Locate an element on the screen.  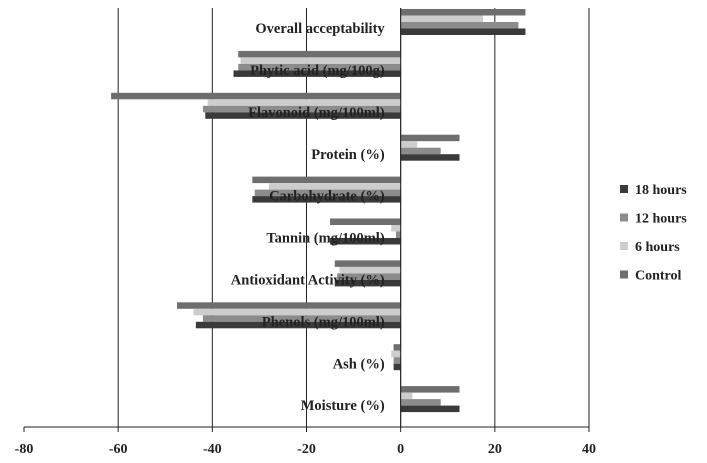
category-label-protein: Protein (%) is located at coordinates (348, 155).